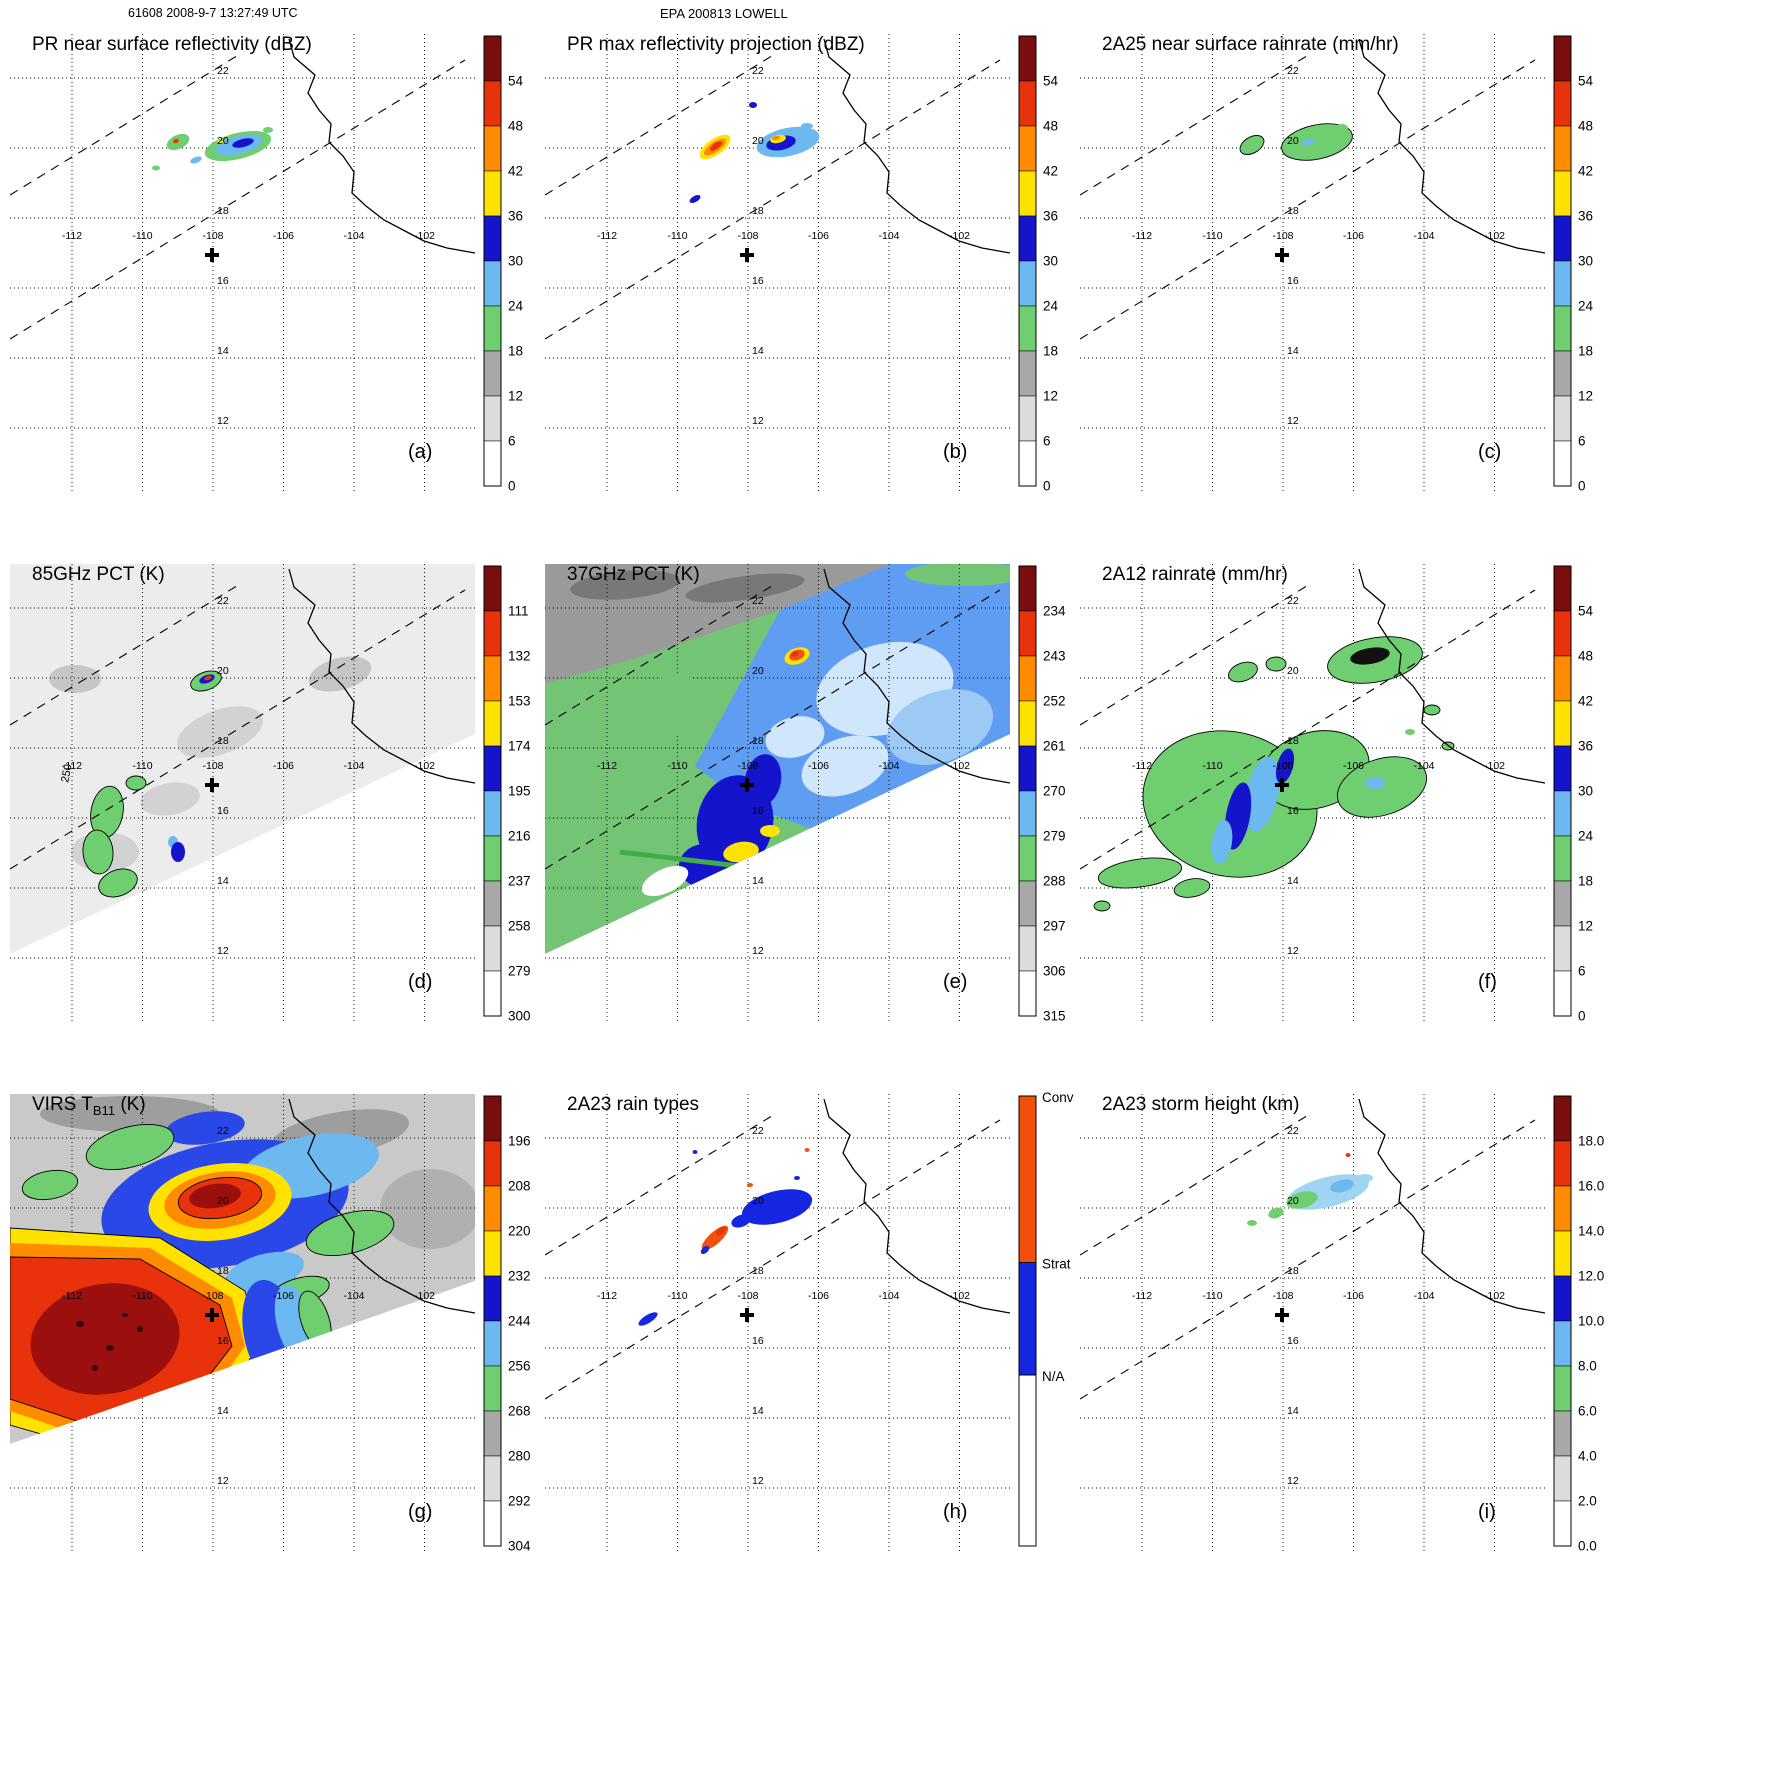  Describe the element at coordinates (1293, 1131) in the screenshot. I see `lat-label: 22` at that location.